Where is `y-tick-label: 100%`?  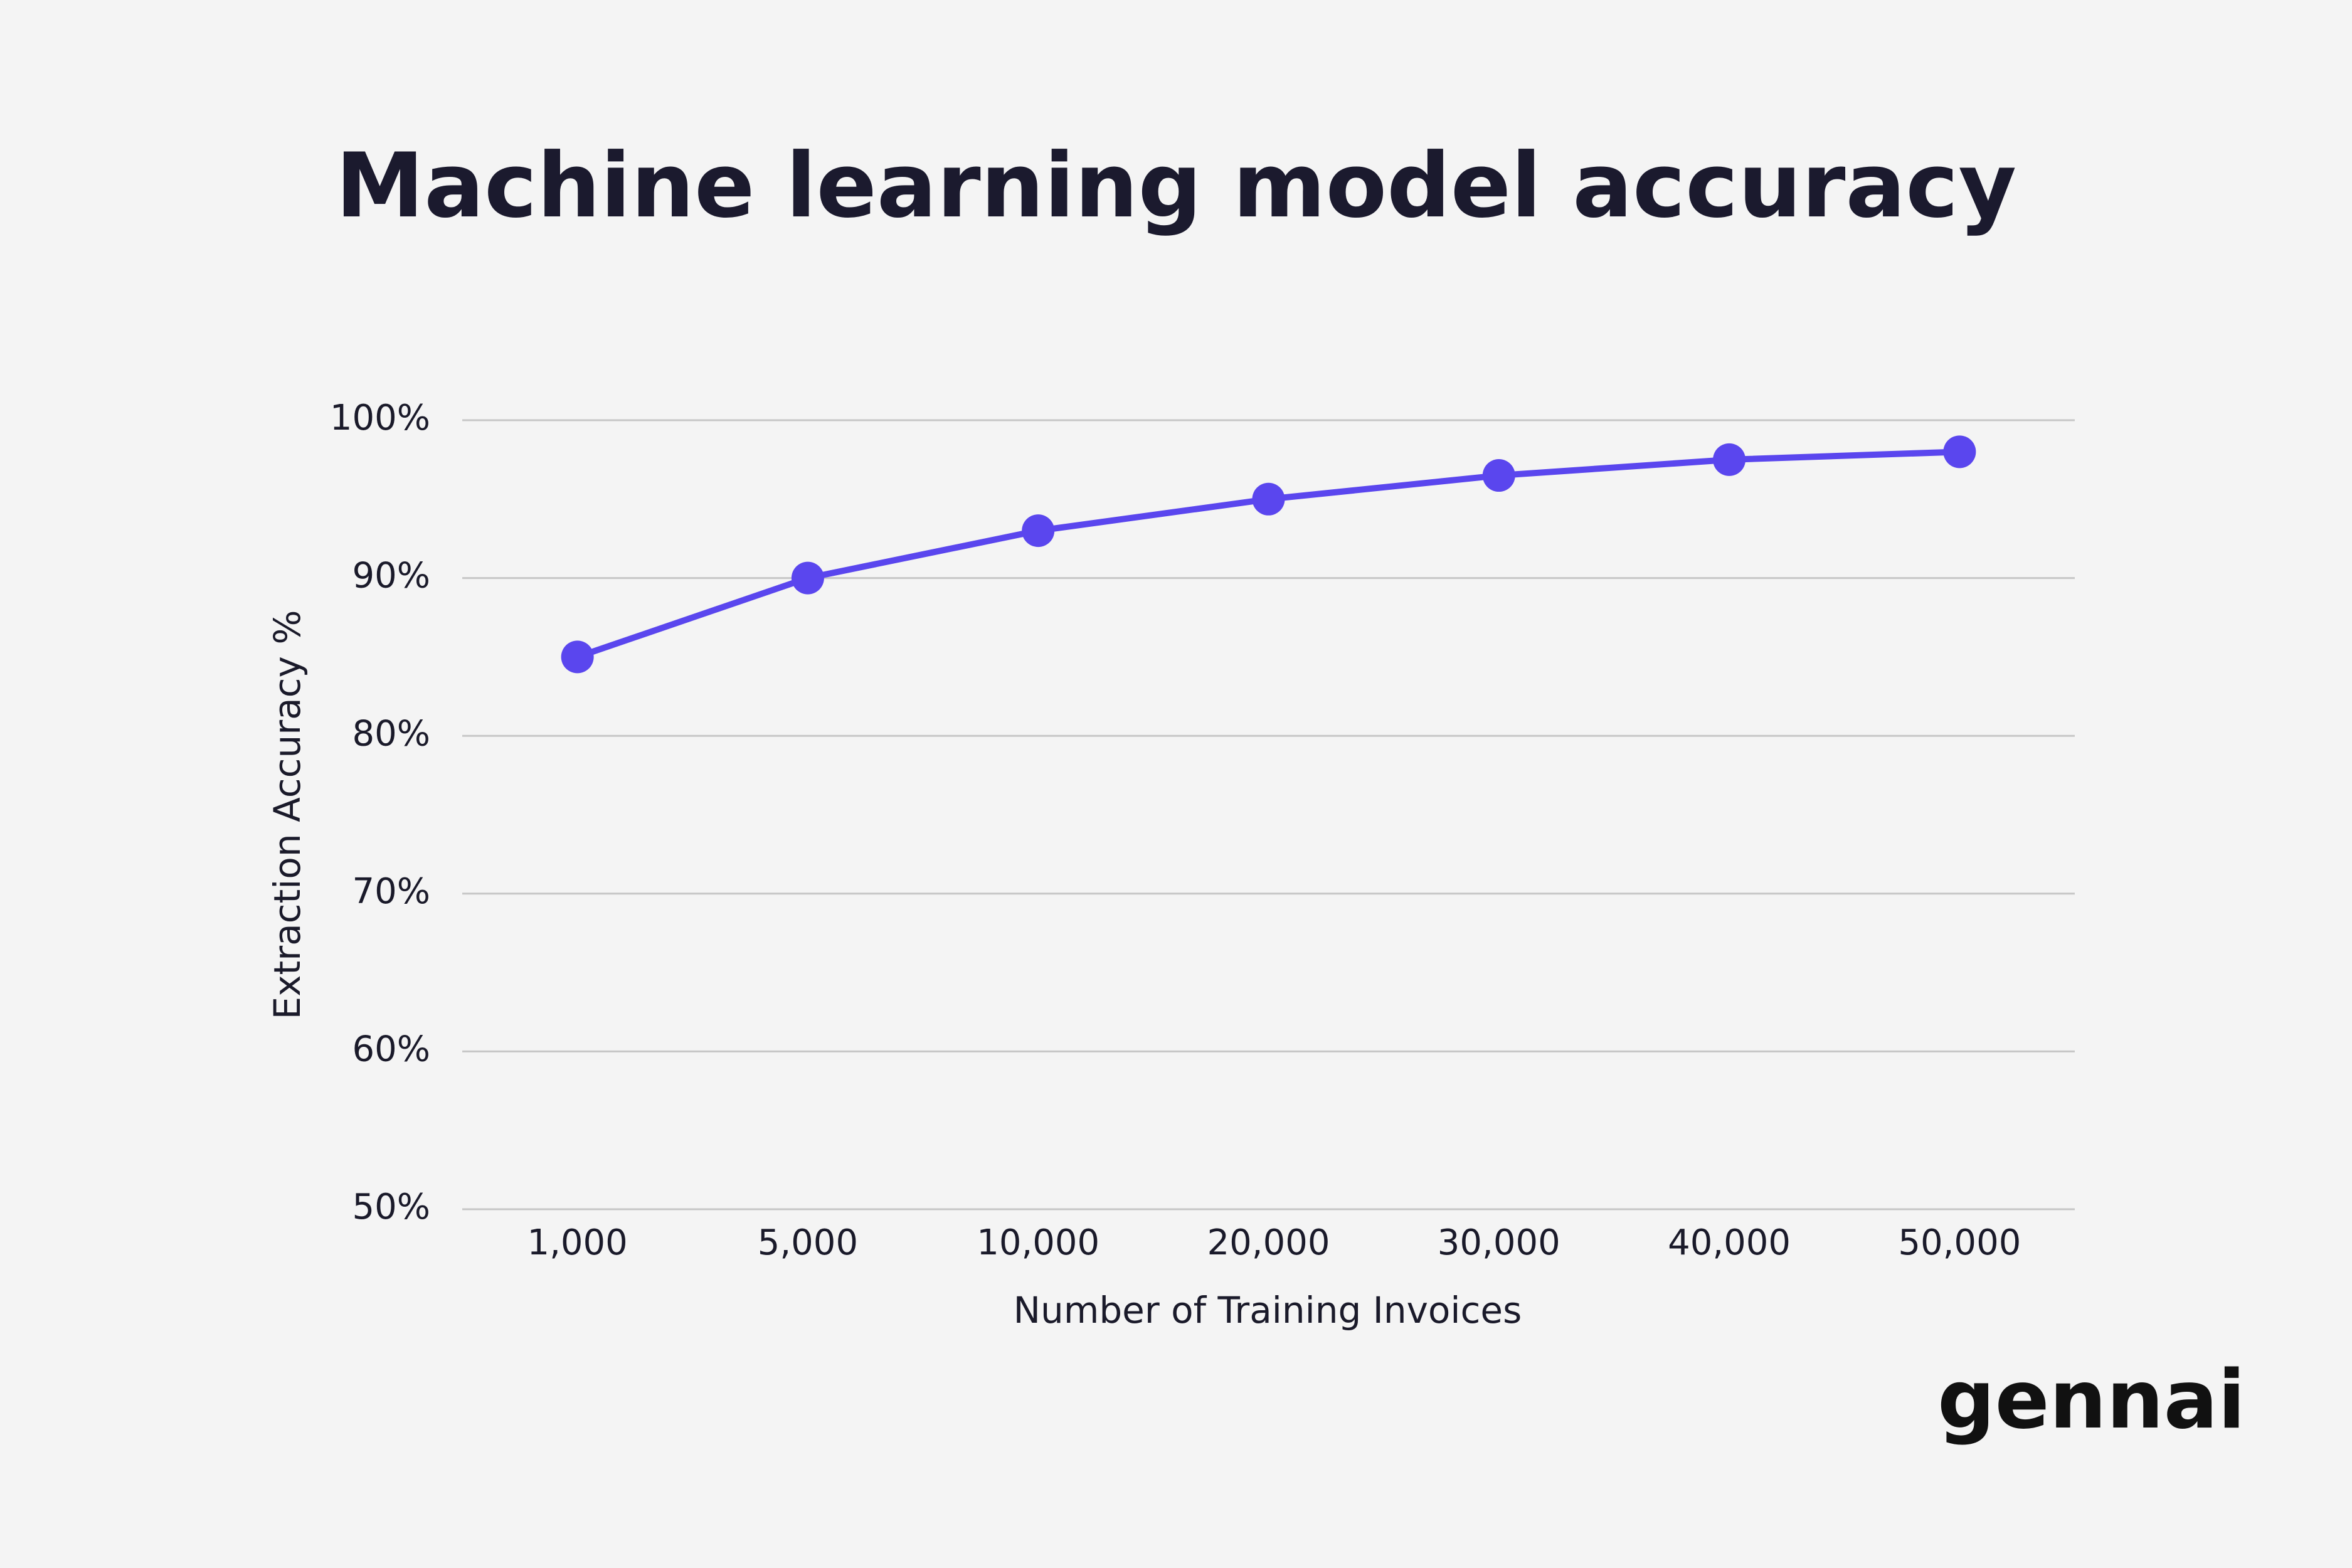 y-tick-label: 100% is located at coordinates (380, 418).